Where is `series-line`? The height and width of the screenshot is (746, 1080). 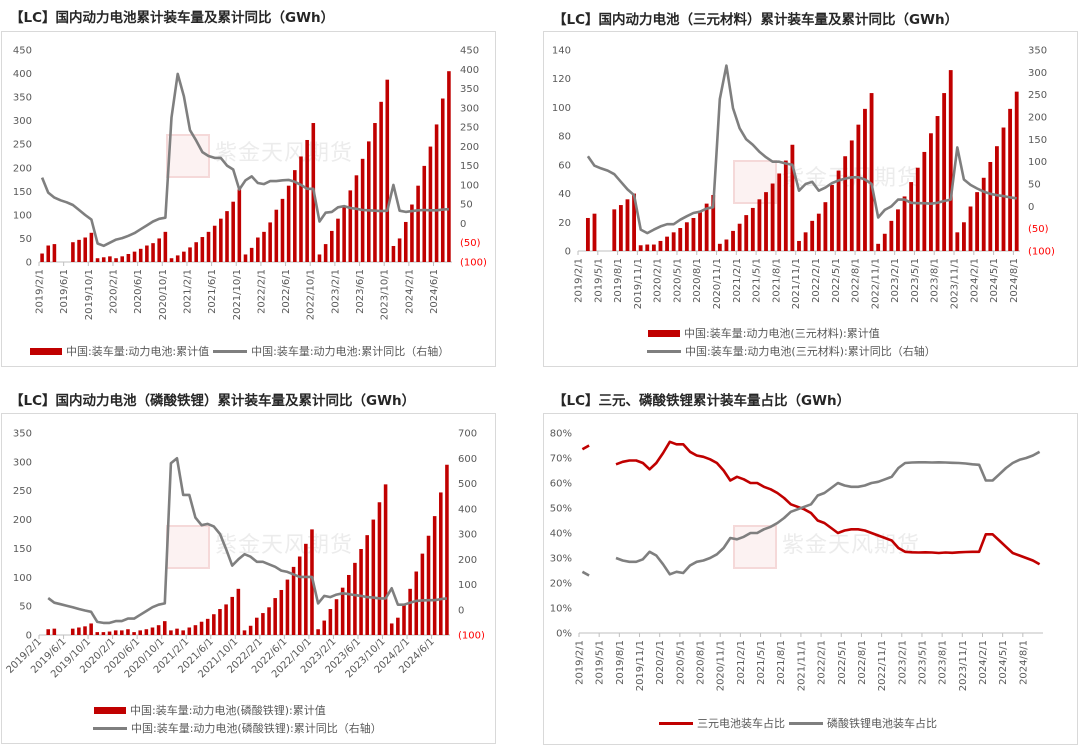 series-line is located at coordinates (811, 513).